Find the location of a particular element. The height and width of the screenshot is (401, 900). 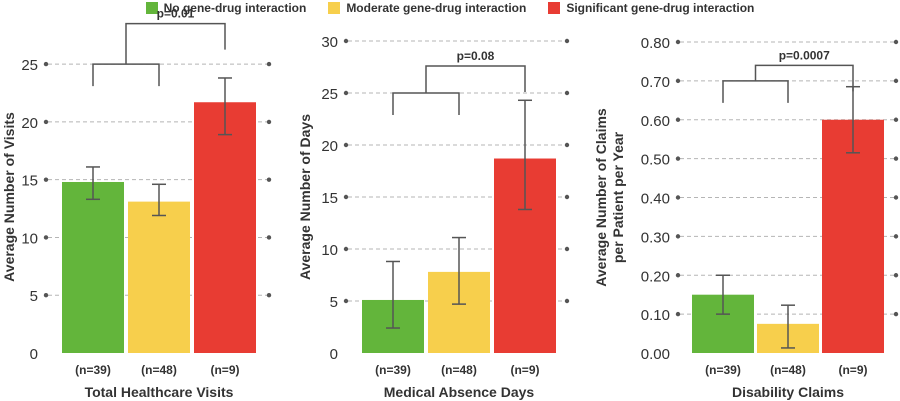

y-tick-label: 30 is located at coordinates (329, 42).